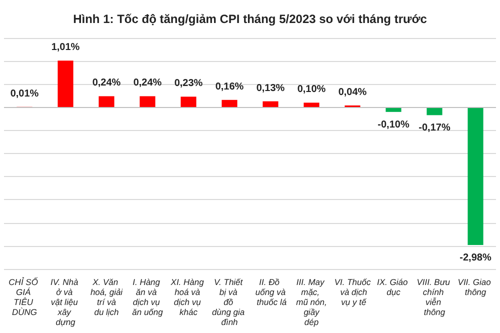 The image size is (500, 333). I want to click on x-tick-label: VIII. Bưu chính viễn thông, so click(434, 297).